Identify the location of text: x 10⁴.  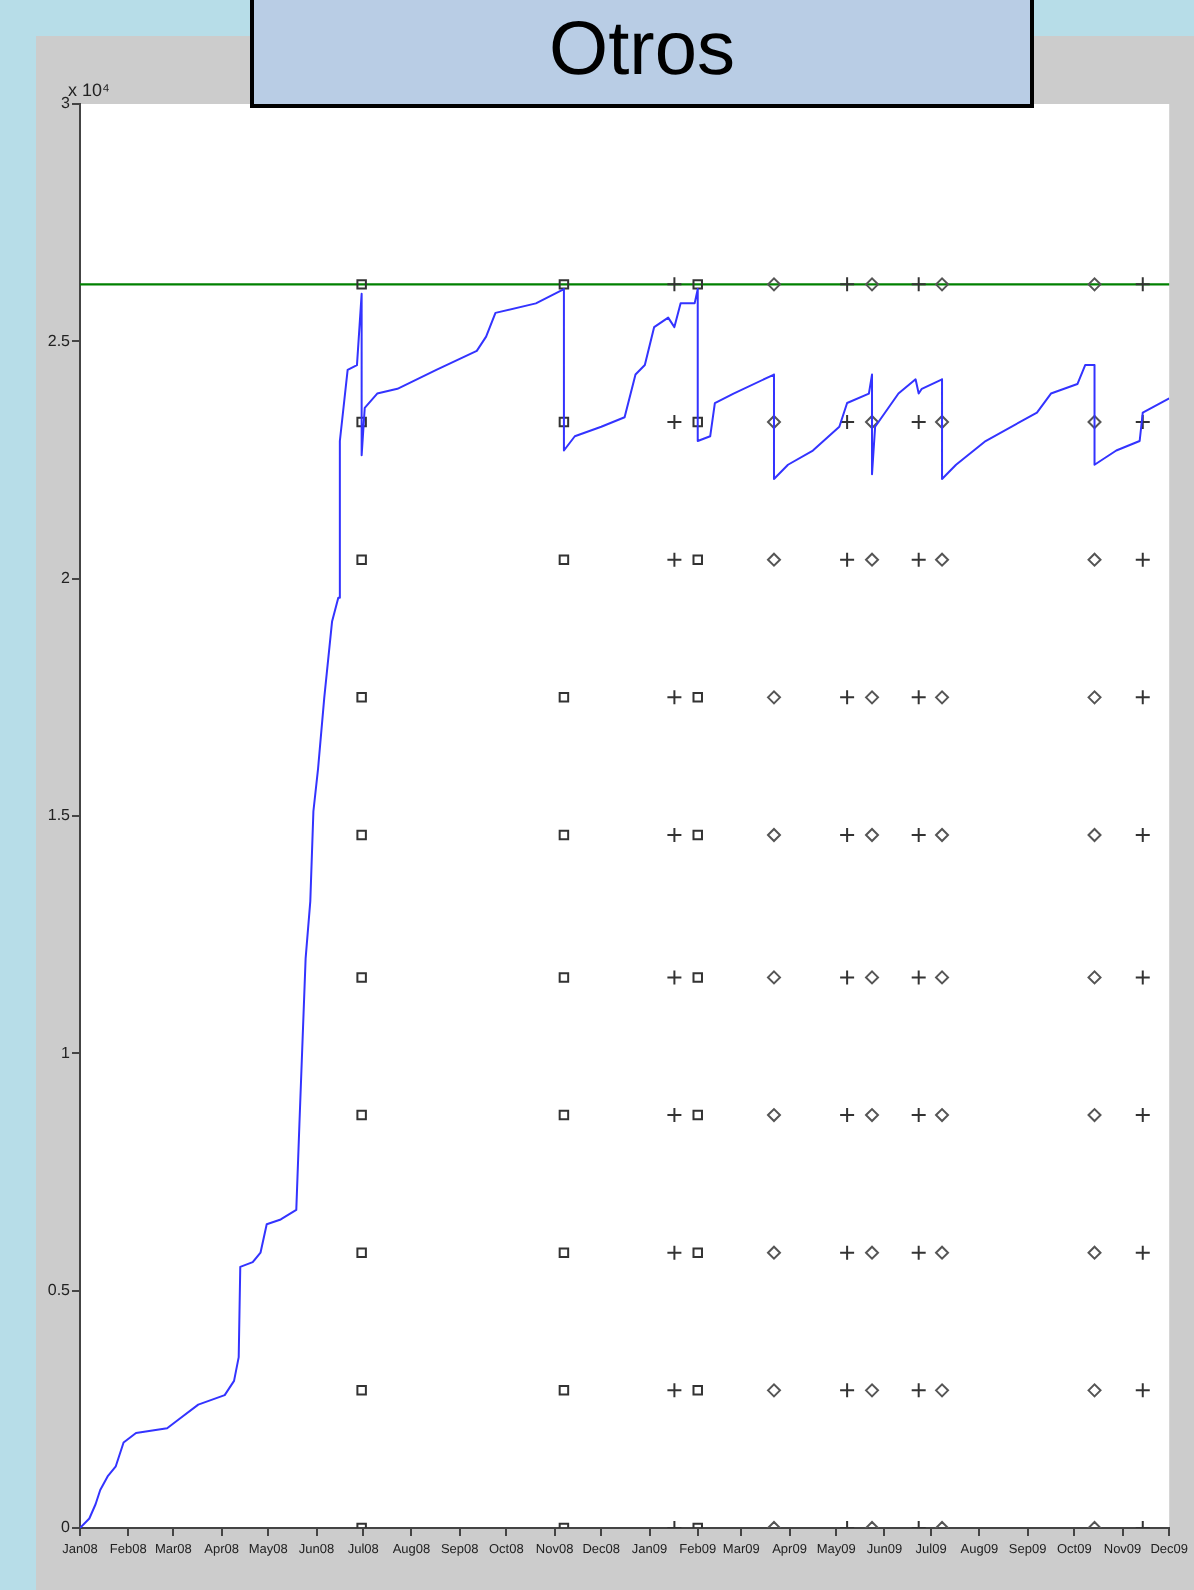
(89, 89).